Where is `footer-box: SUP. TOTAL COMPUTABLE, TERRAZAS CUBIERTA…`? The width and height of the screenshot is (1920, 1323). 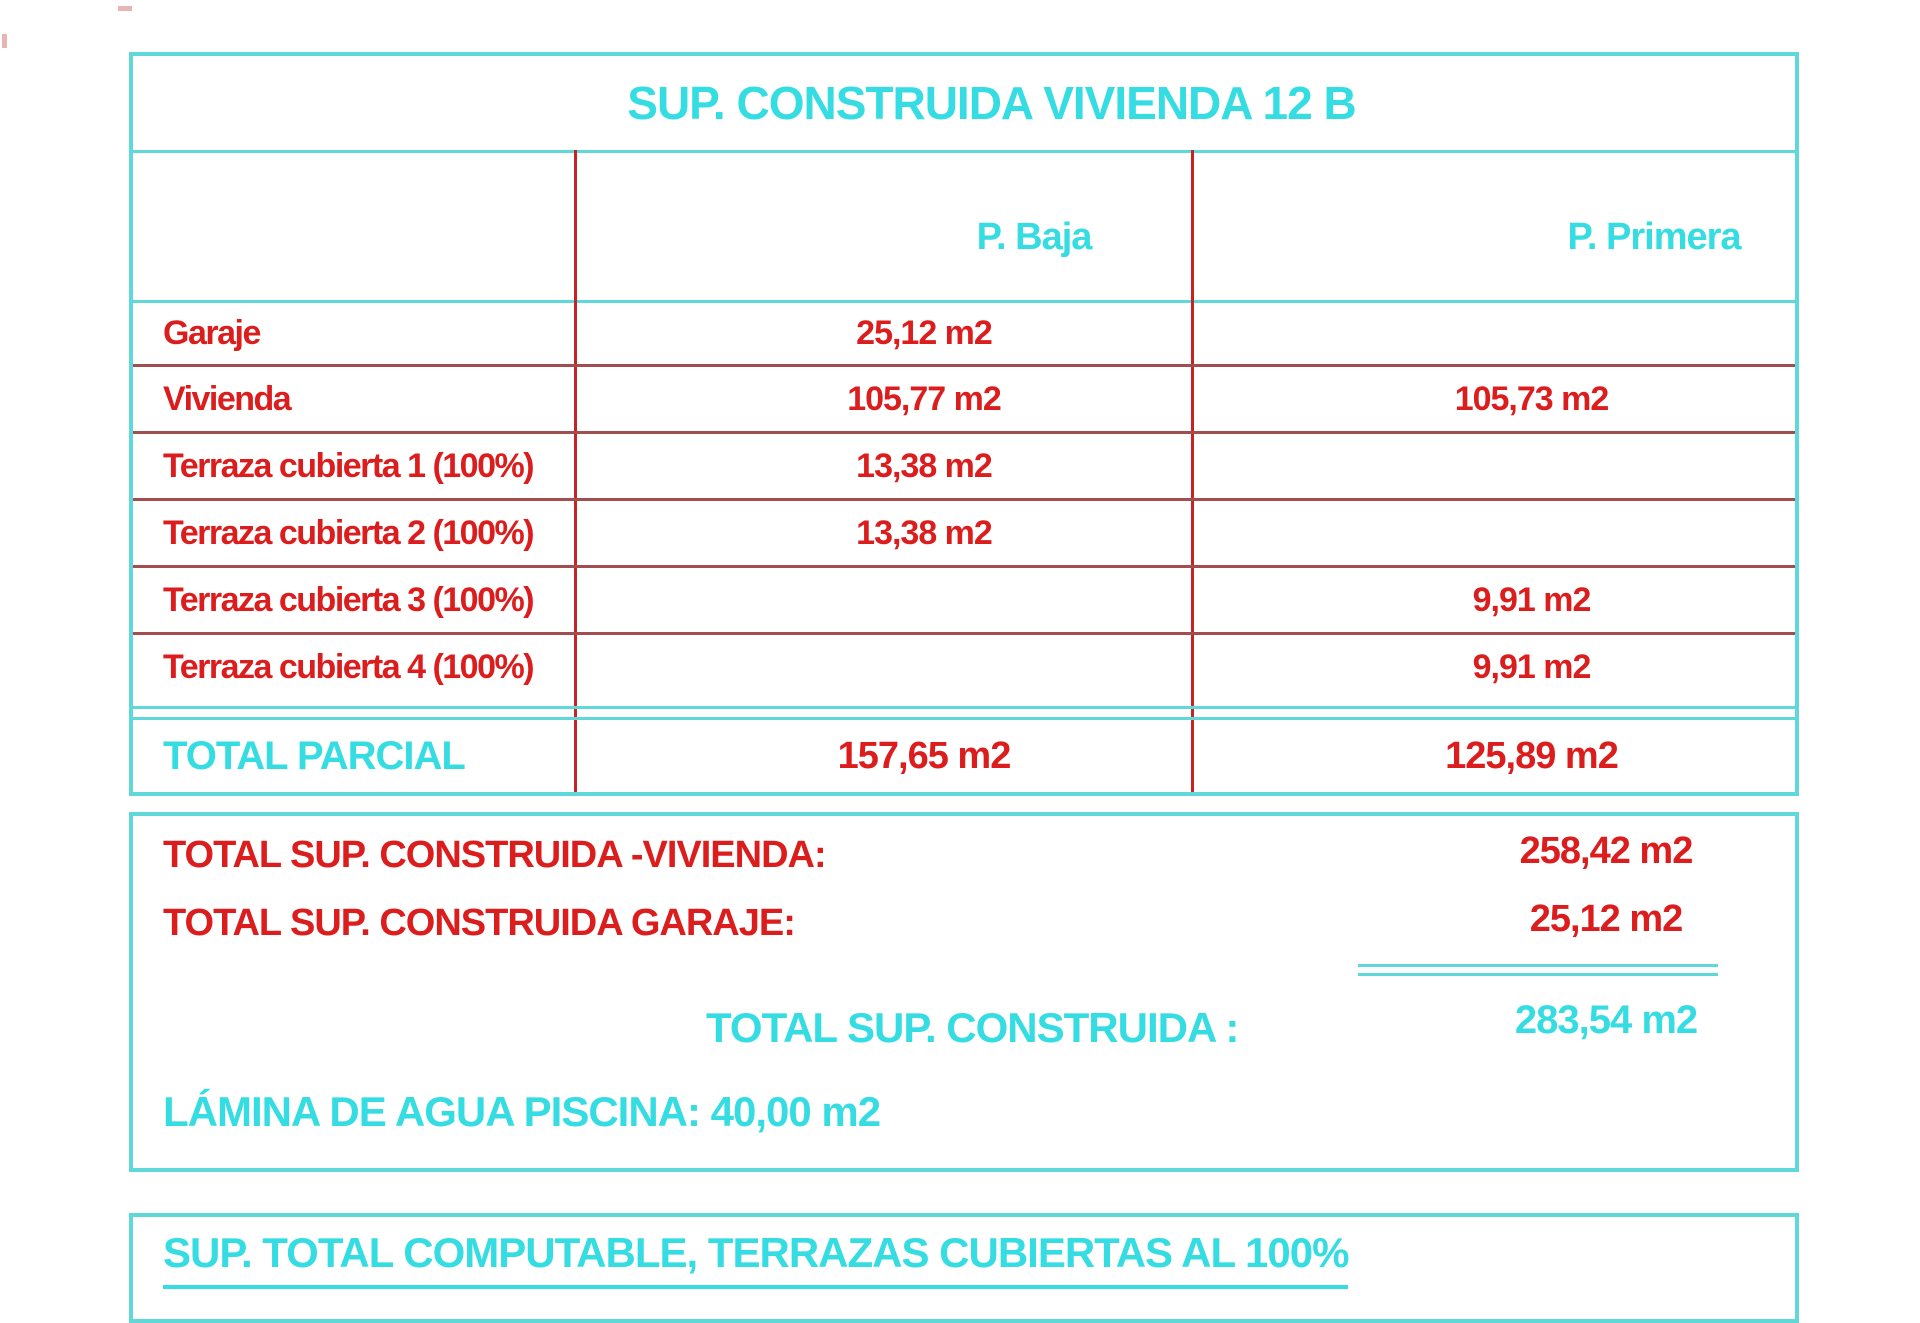 footer-box: SUP. TOTAL COMPUTABLE, TERRAZAS CUBIERTA… is located at coordinates (964, 1268).